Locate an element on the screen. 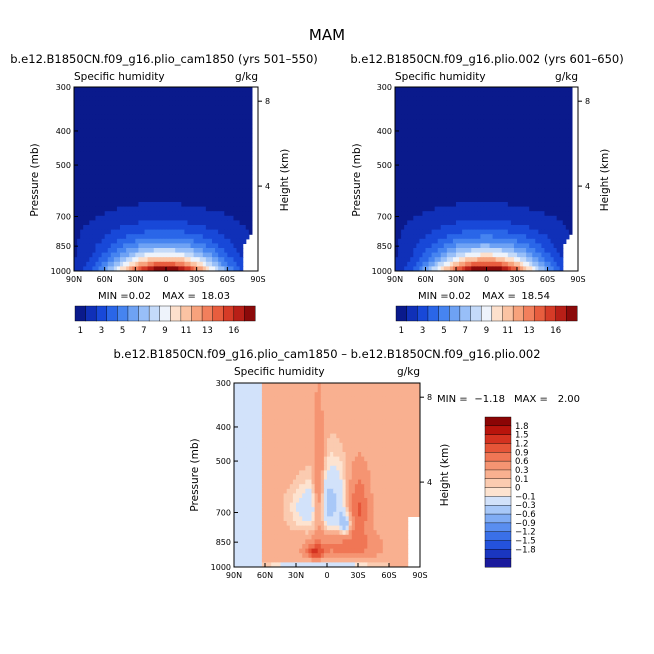 This screenshot has width=654, height=654. x-tick-label: 90N is located at coordinates (74, 279).